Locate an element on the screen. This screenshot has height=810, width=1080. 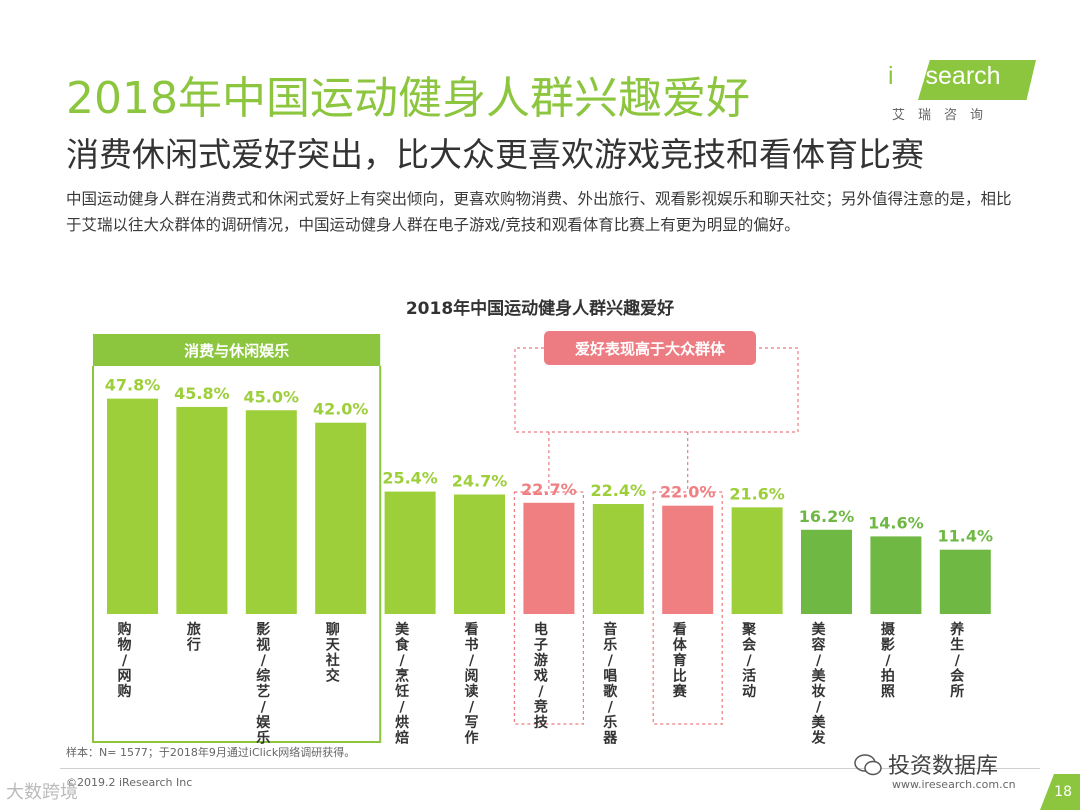
category-label: 电子游戏/竞技 is located at coordinates (541, 676).